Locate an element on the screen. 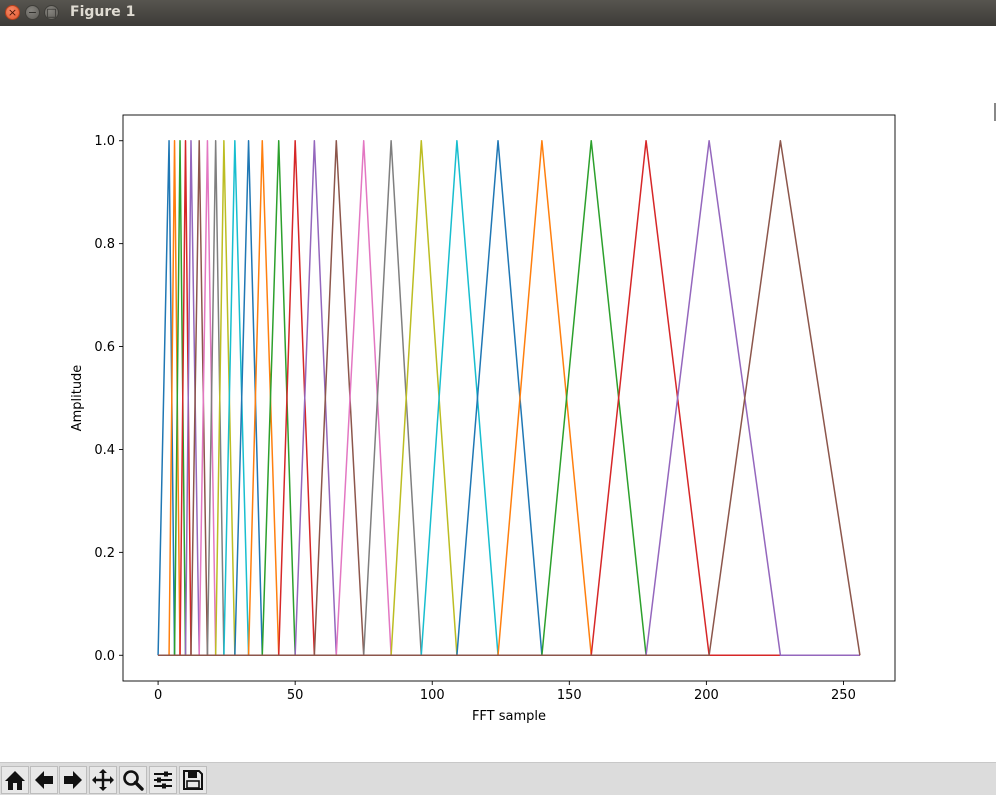  back-button is located at coordinates (44, 780).